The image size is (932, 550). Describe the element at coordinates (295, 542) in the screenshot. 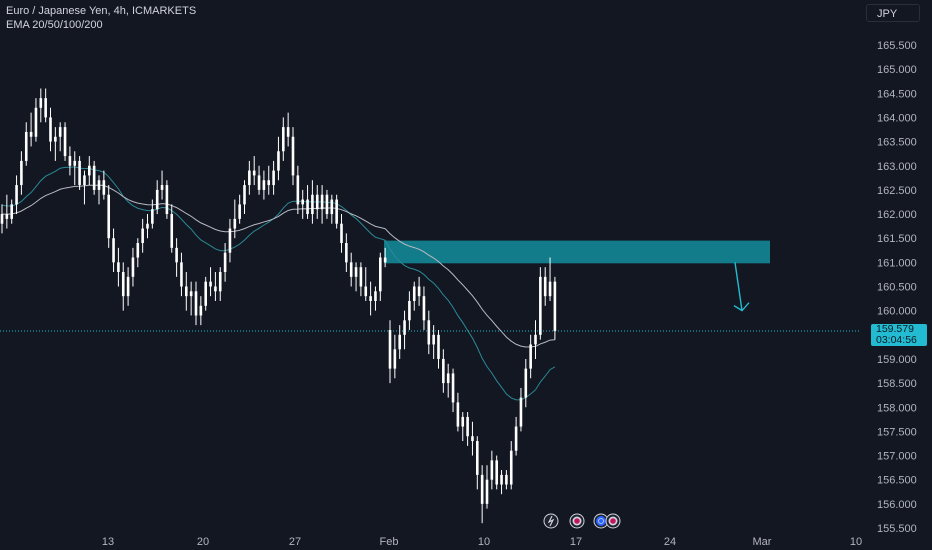

I see `time-axis-label: 27` at that location.